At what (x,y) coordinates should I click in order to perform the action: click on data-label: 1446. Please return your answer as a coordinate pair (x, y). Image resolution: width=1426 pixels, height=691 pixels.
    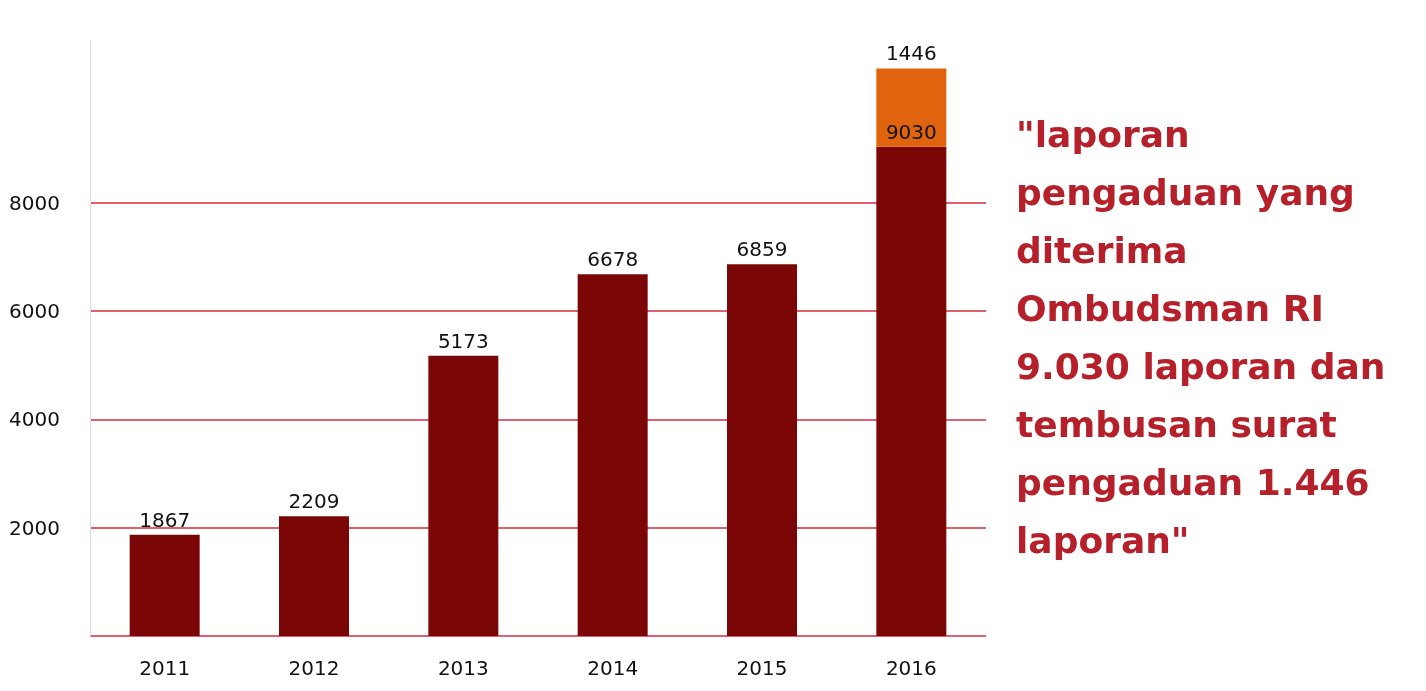
    Looking at the image, I should click on (911, 53).